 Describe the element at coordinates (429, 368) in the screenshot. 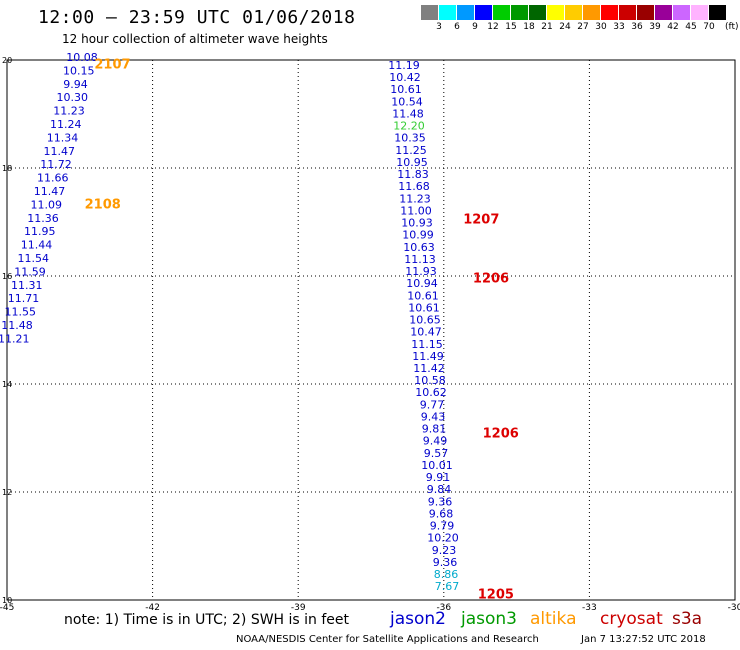

I see `wave-height-value: 11.42` at that location.